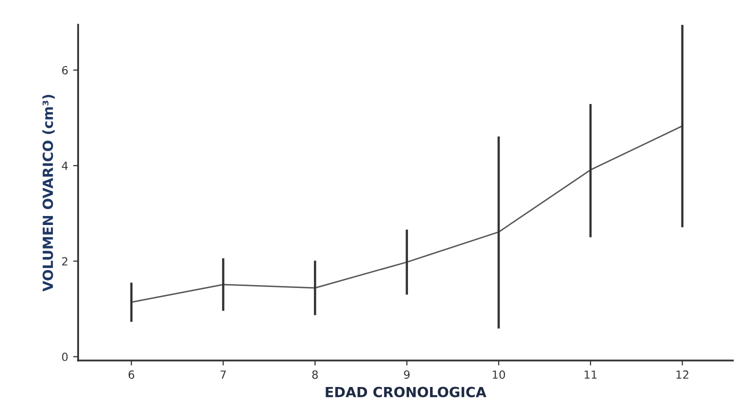 Image resolution: width=744 pixels, height=412 pixels. Describe the element at coordinates (48, 193) in the screenshot. I see `y-axis-title: VOLUMEN OVARICO (cm³)` at that location.